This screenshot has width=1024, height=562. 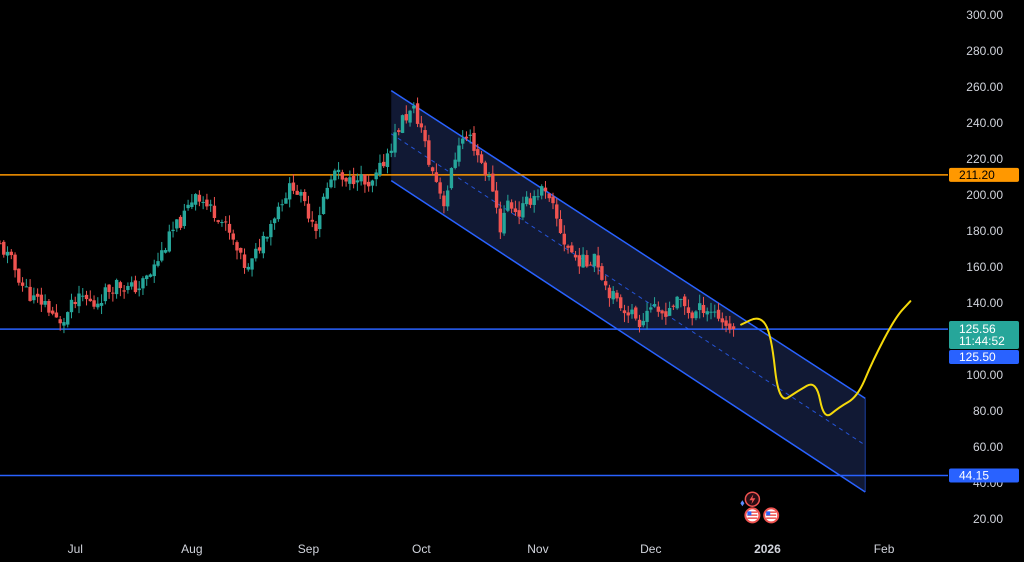 I want to click on projection-line, so click(x=826, y=358).